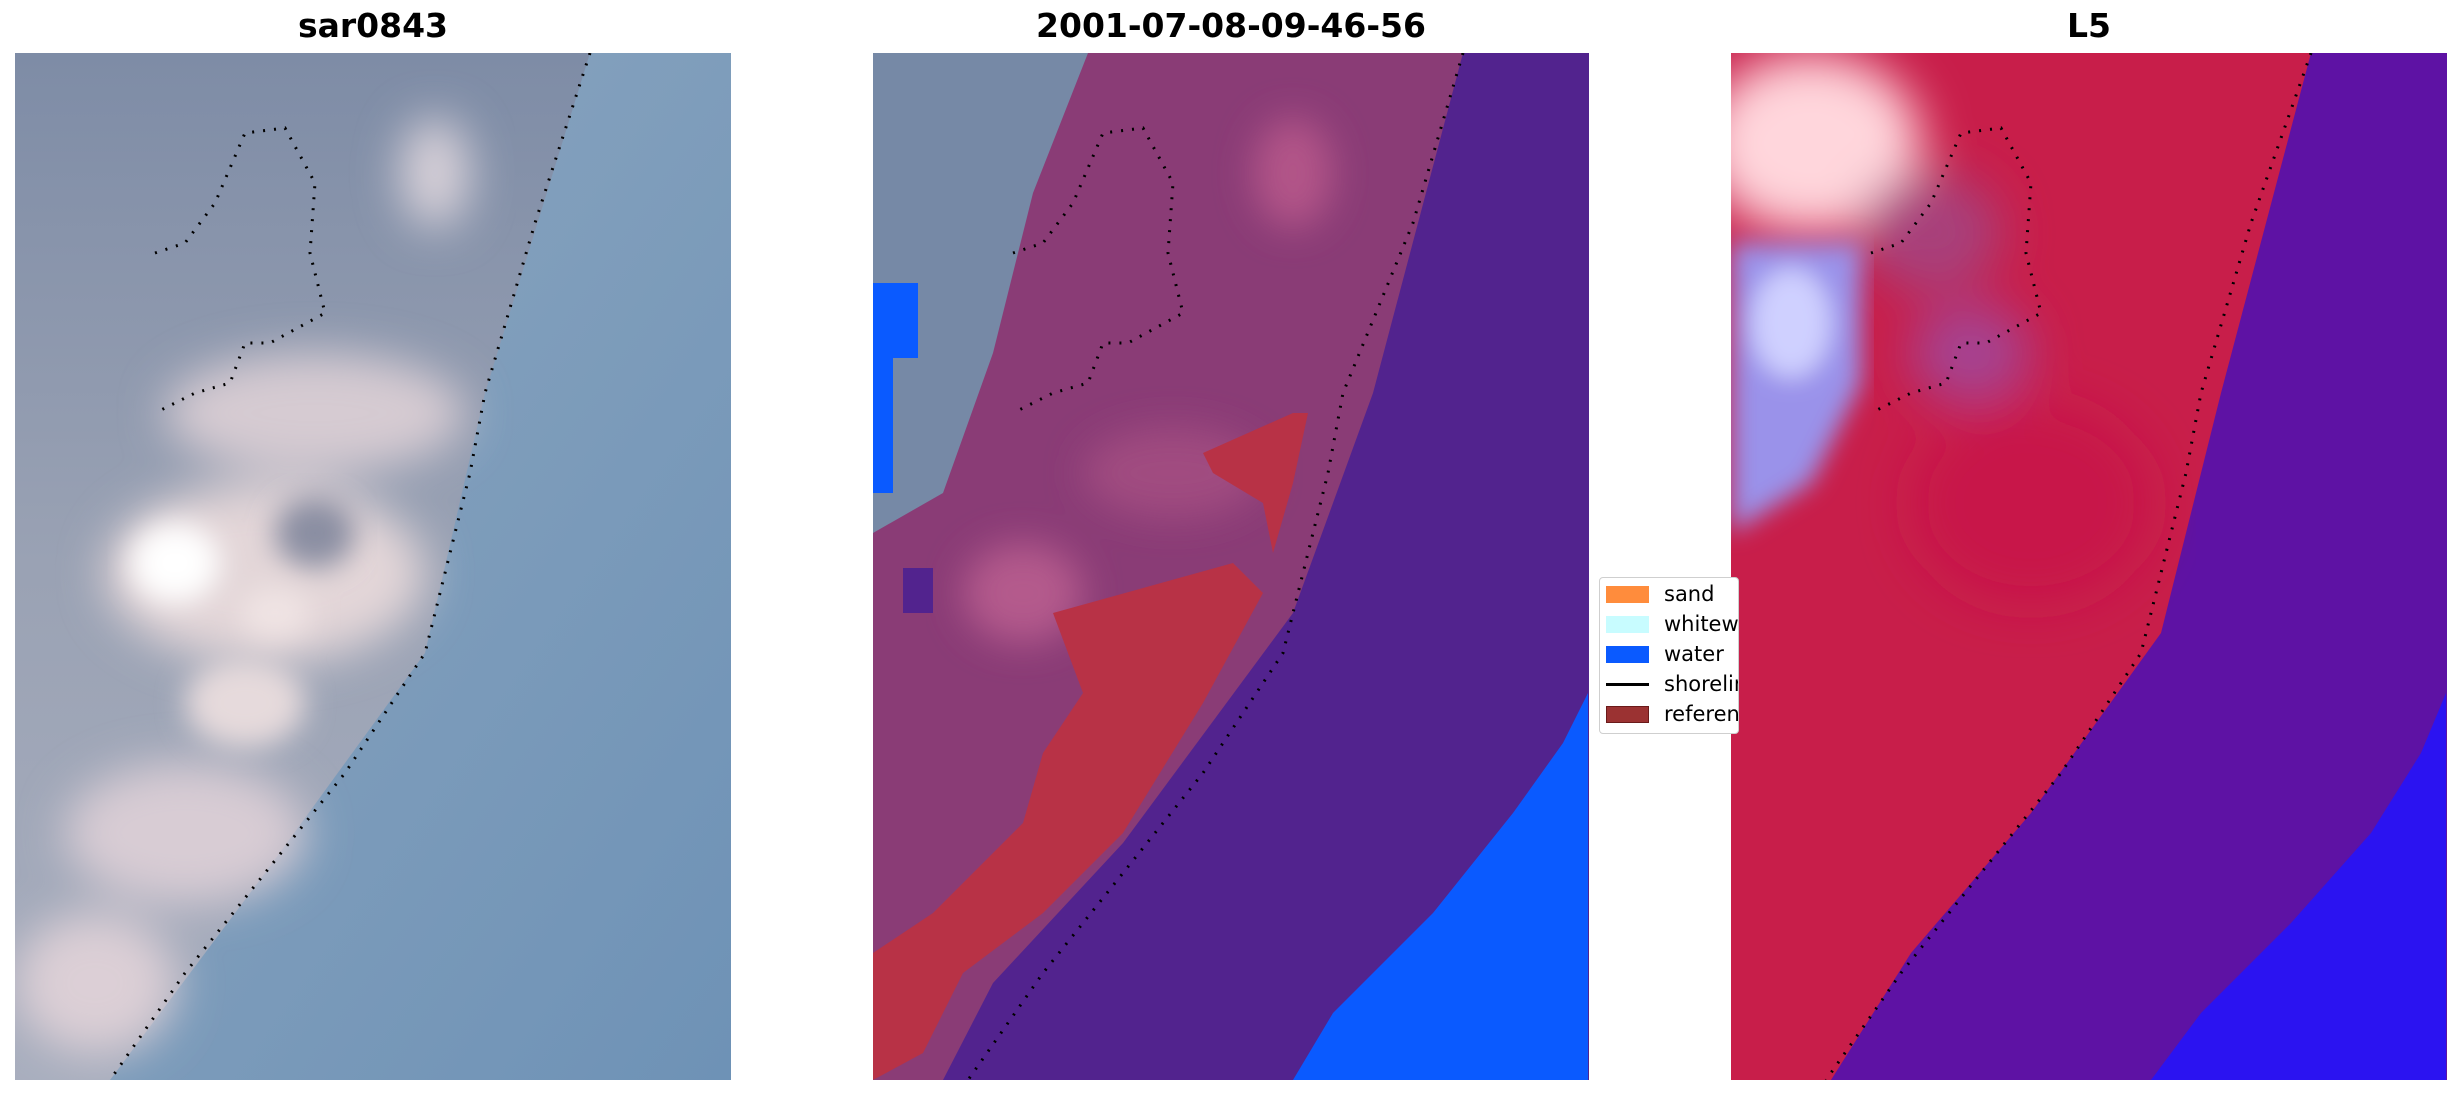 The height and width of the screenshot is (1093, 2460). What do you see at coordinates (1701, 624) in the screenshot?
I see `legend-label-whitewater: whitewater` at bounding box center [1701, 624].